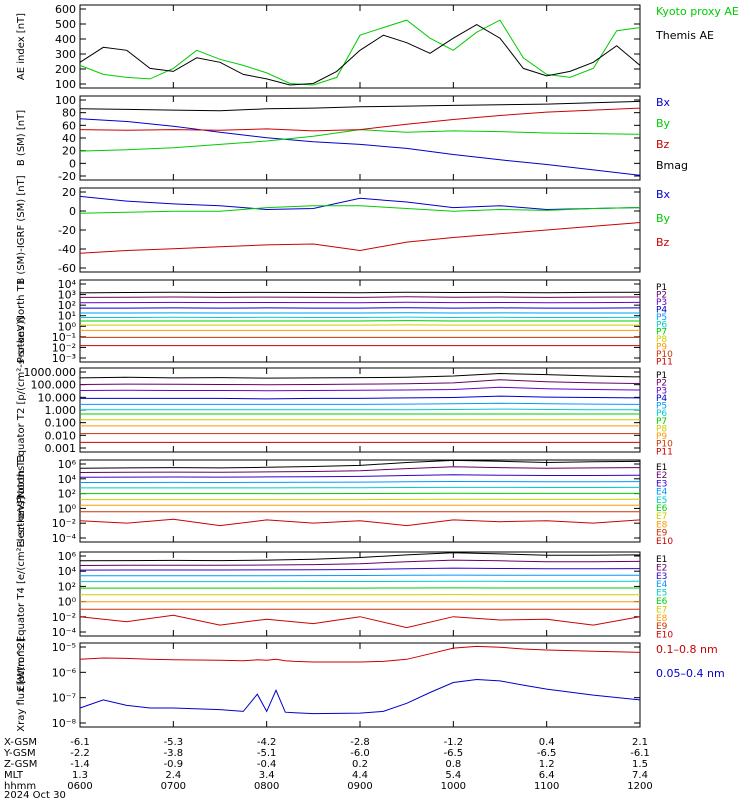 The image size is (750, 804). What do you see at coordinates (360, 409) in the screenshot?
I see `series-line-P6` at bounding box center [360, 409].